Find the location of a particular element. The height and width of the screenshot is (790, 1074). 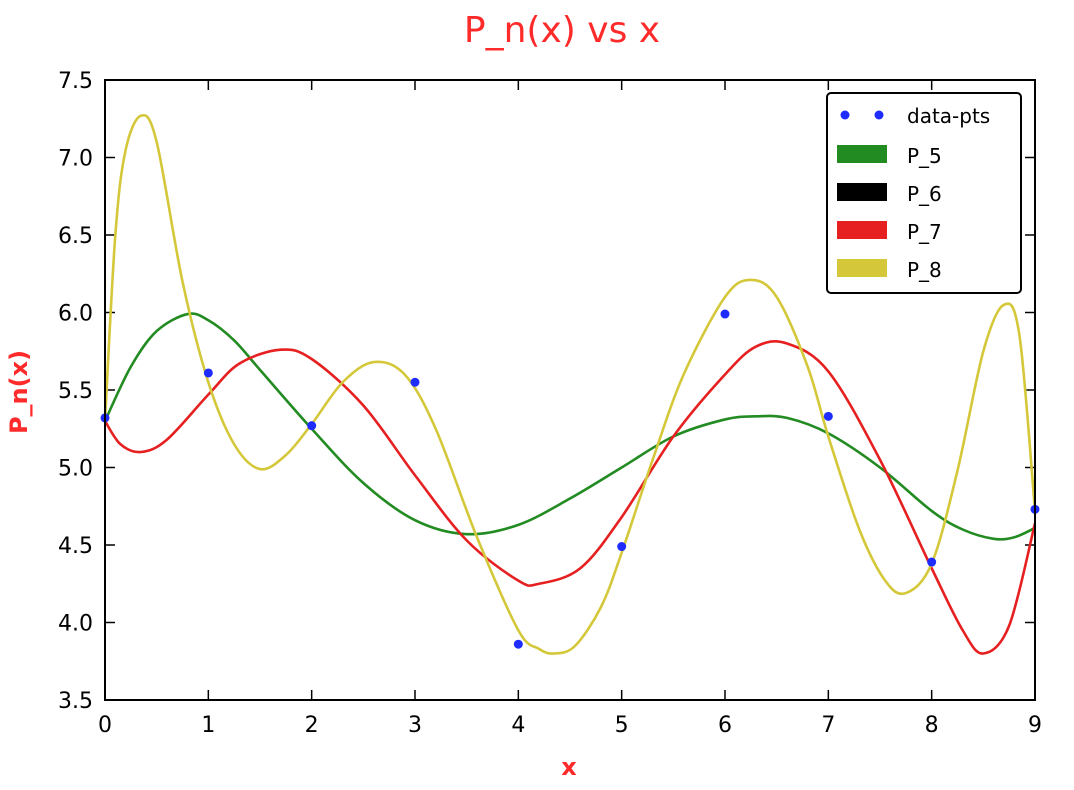

y-axis-label: P_n(x) is located at coordinates (19, 392).